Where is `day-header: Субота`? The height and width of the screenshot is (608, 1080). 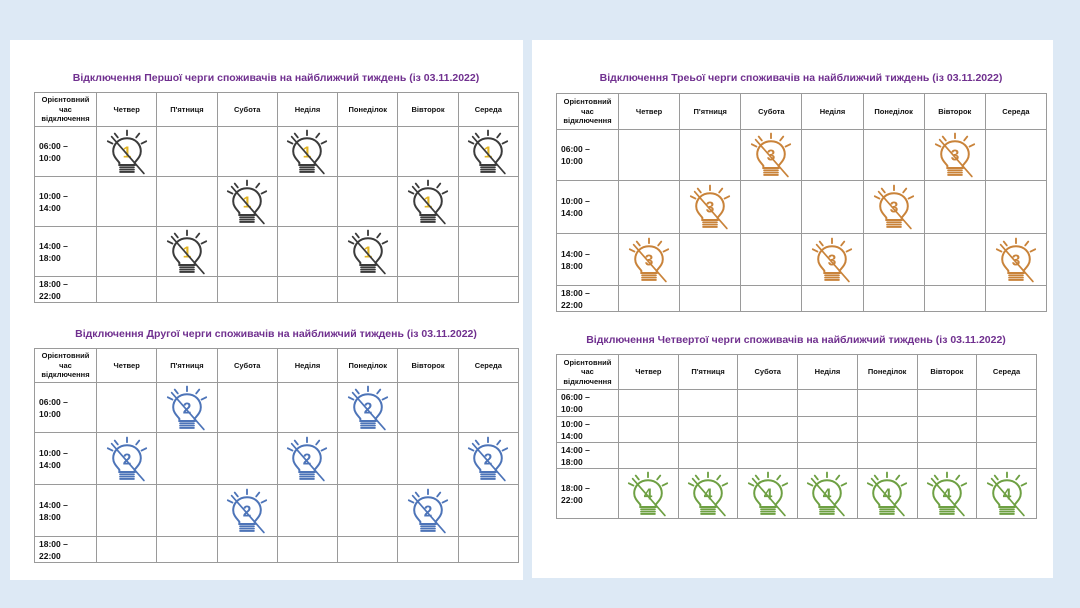 day-header: Субота is located at coordinates (768, 372).